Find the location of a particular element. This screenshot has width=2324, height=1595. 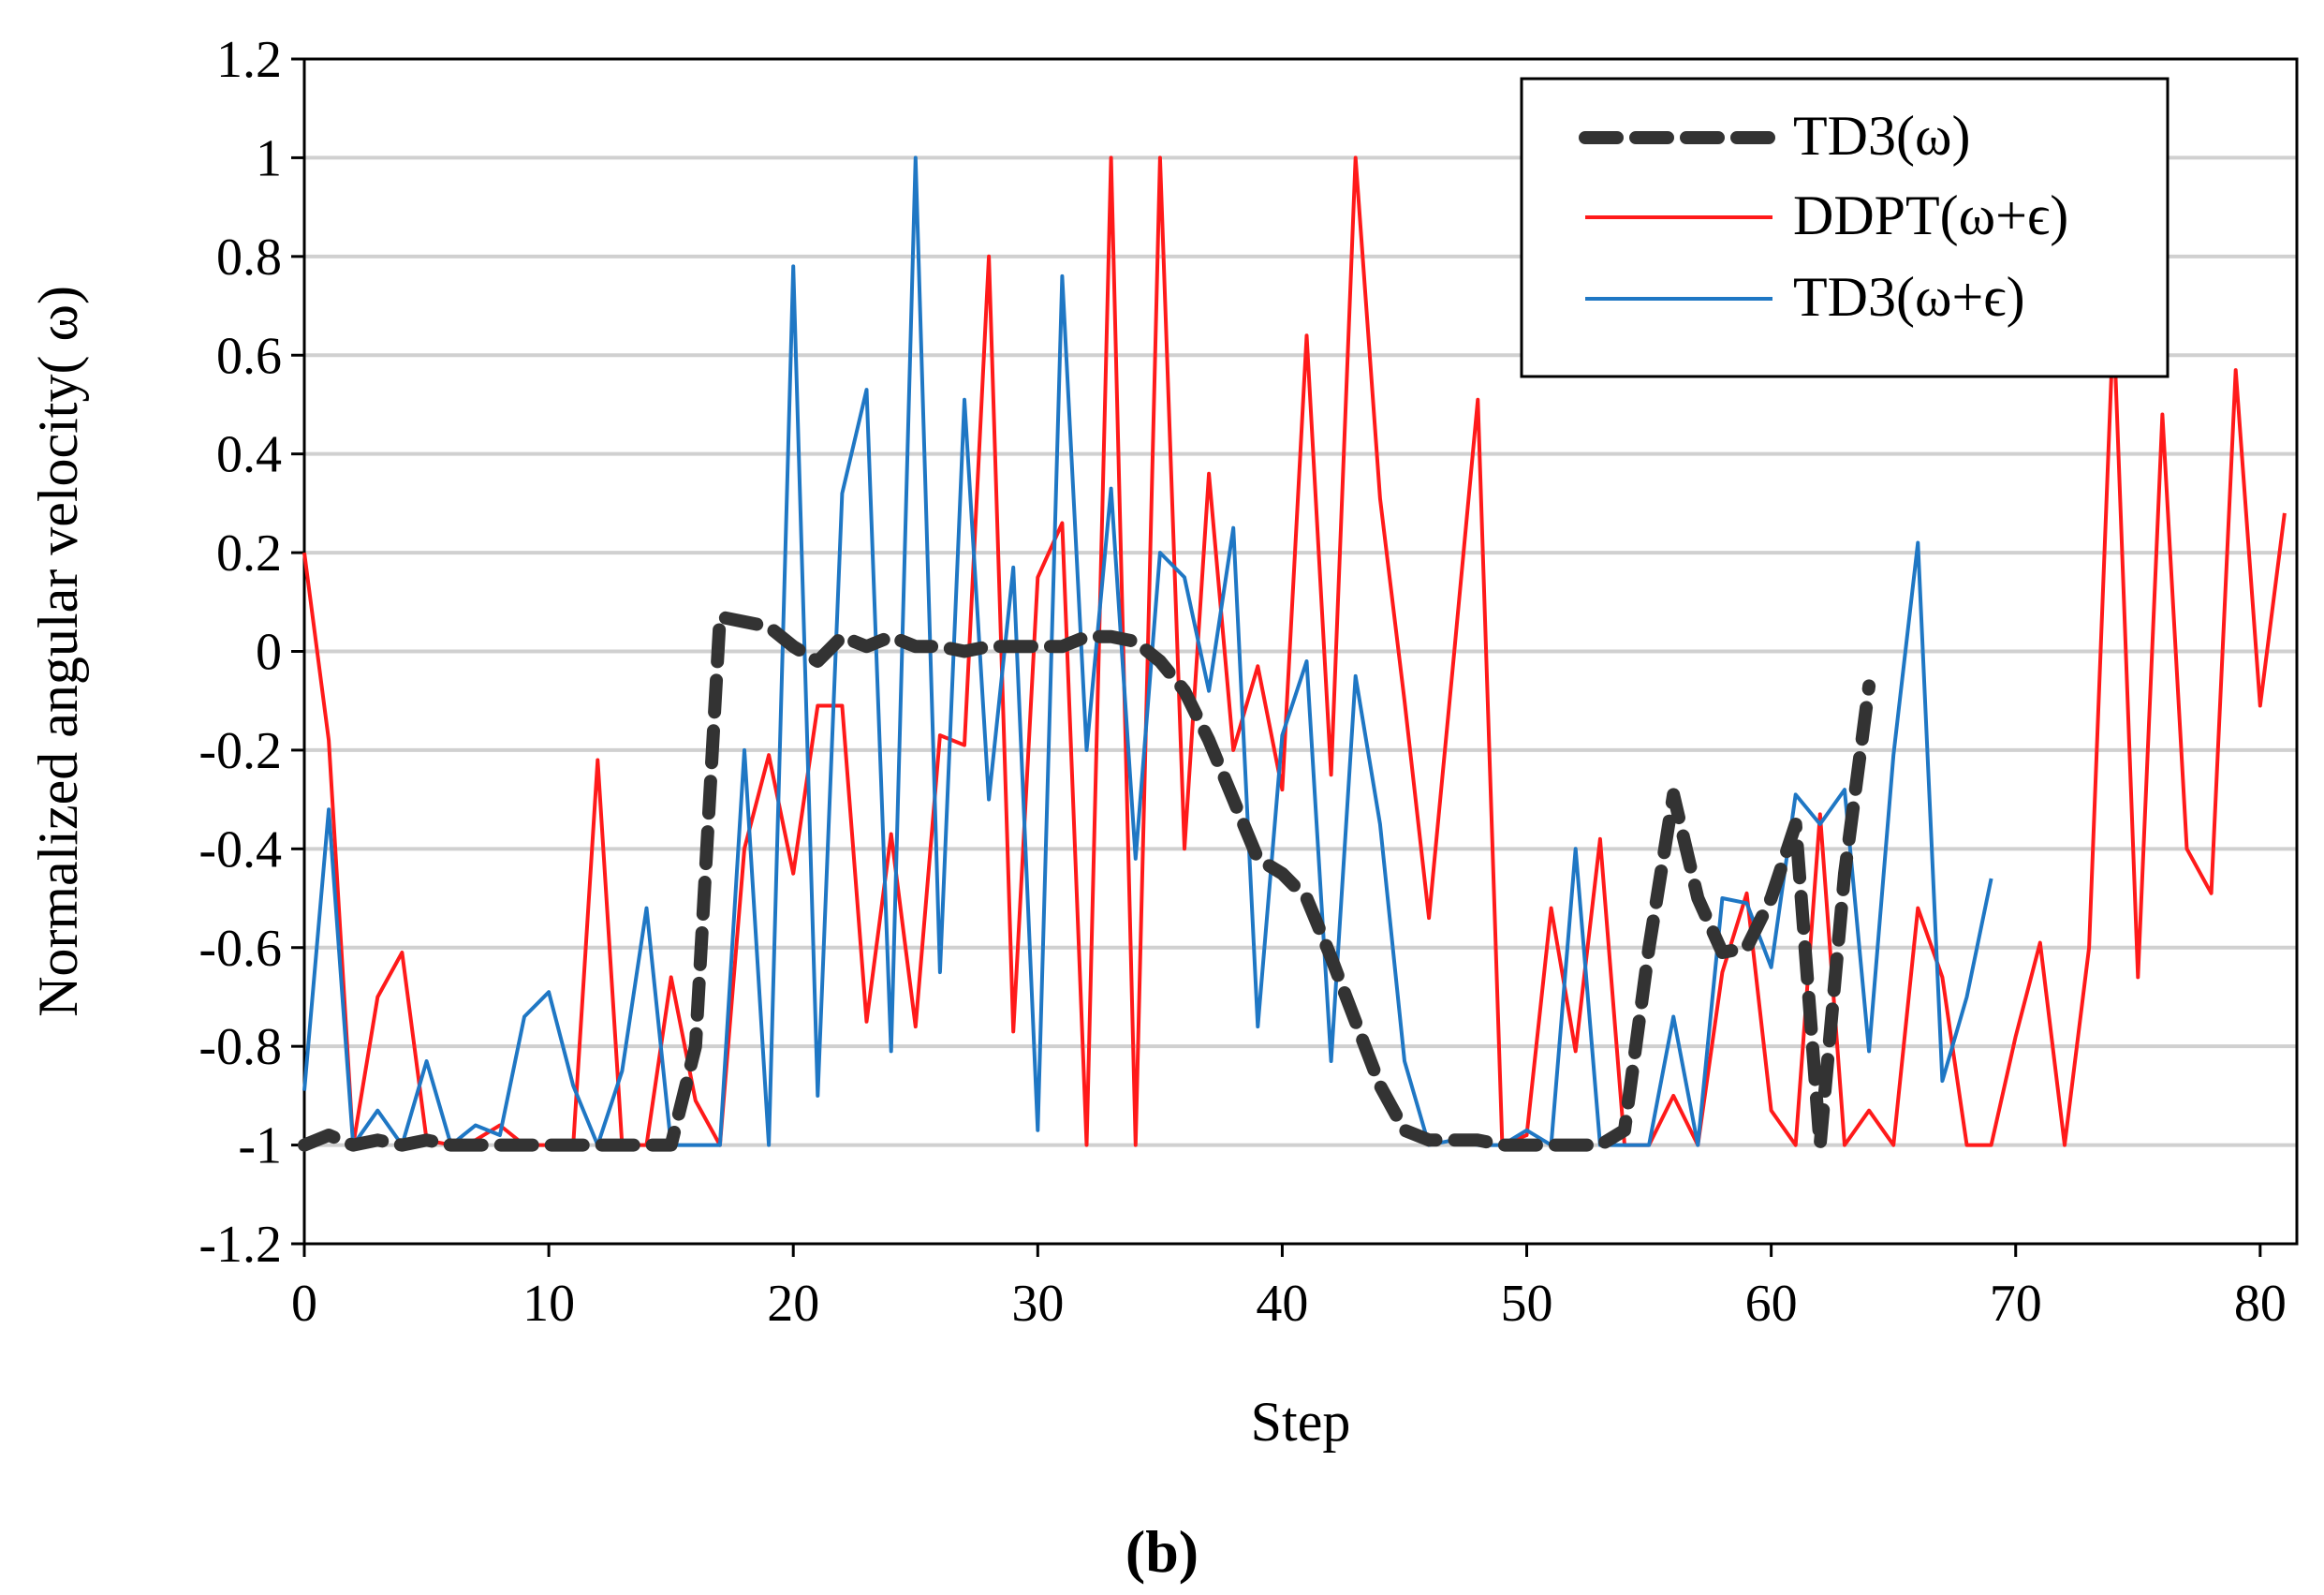

legend-label-ddpt-noise: DDPT(ω+ϵ) is located at coordinates (1930, 215).